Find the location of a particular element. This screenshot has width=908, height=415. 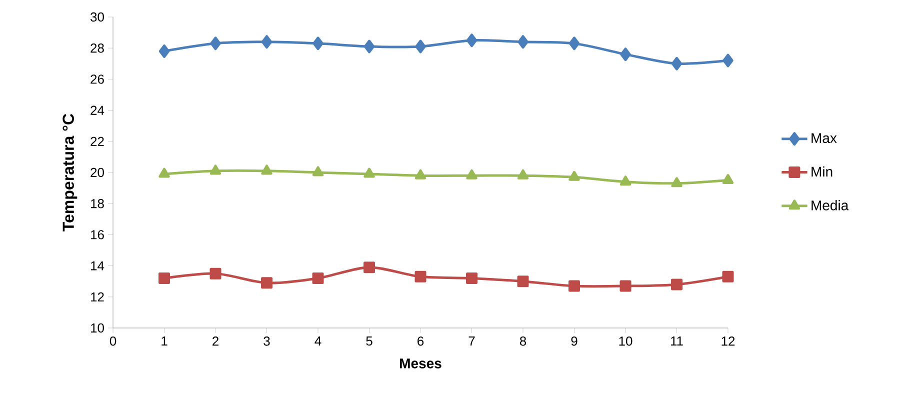

x-tick-label: 5 is located at coordinates (369, 341).